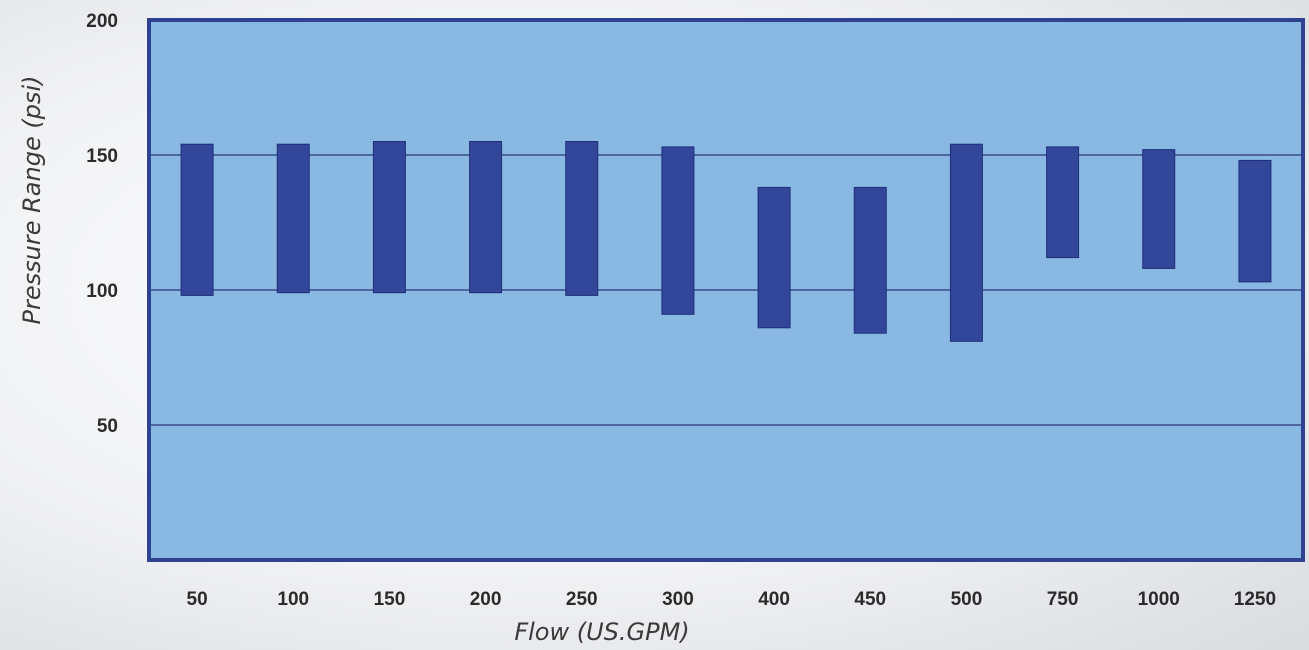  I want to click on y-axis-title: Pressure Range (psi), so click(32, 200).